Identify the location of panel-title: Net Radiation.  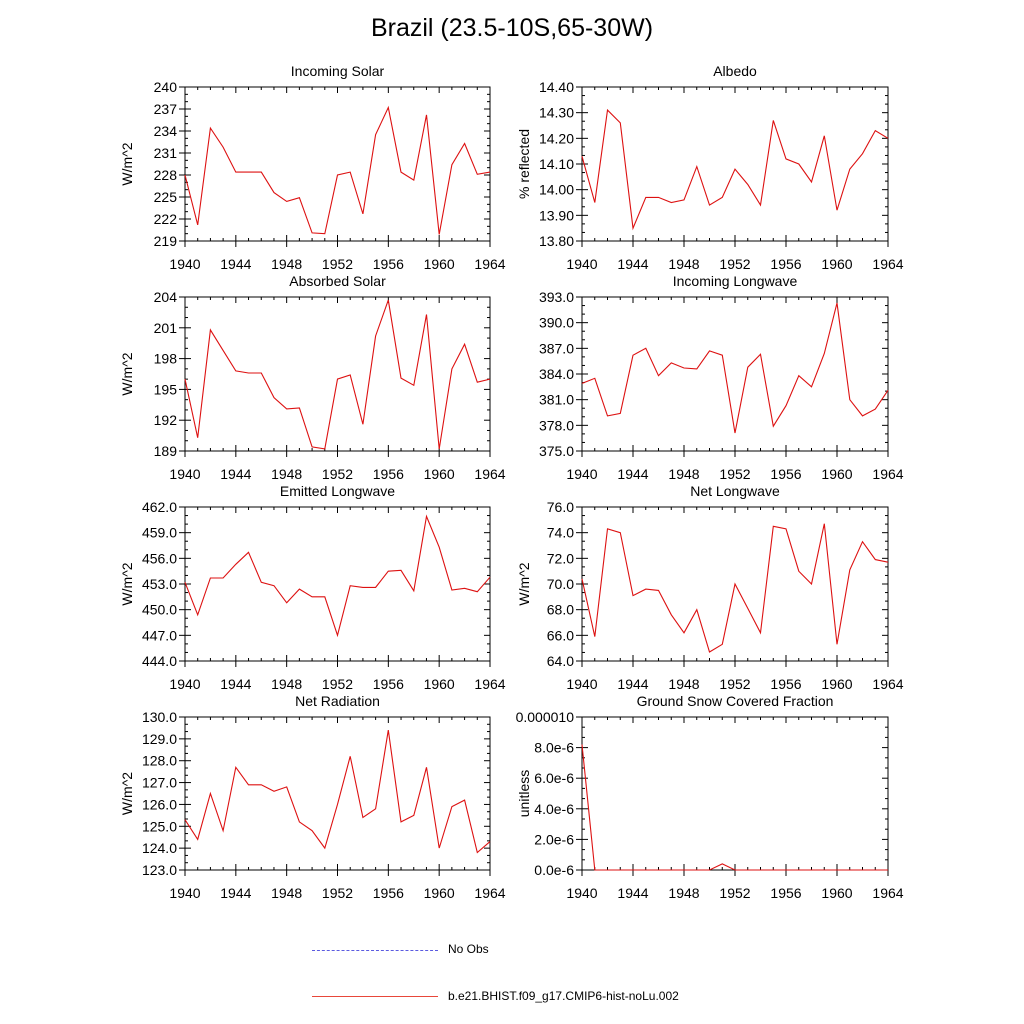
(337, 701).